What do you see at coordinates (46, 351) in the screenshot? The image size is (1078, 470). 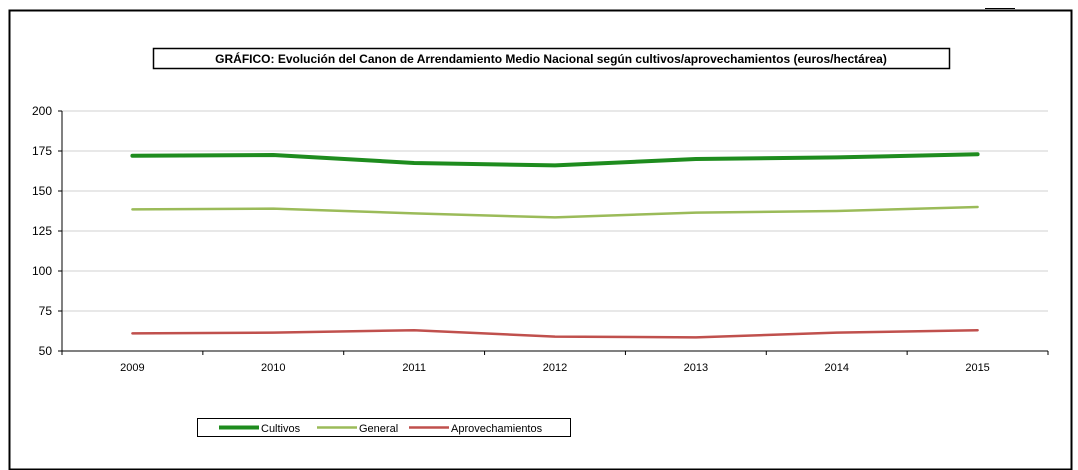 I see `y-tick-label: 50` at bounding box center [46, 351].